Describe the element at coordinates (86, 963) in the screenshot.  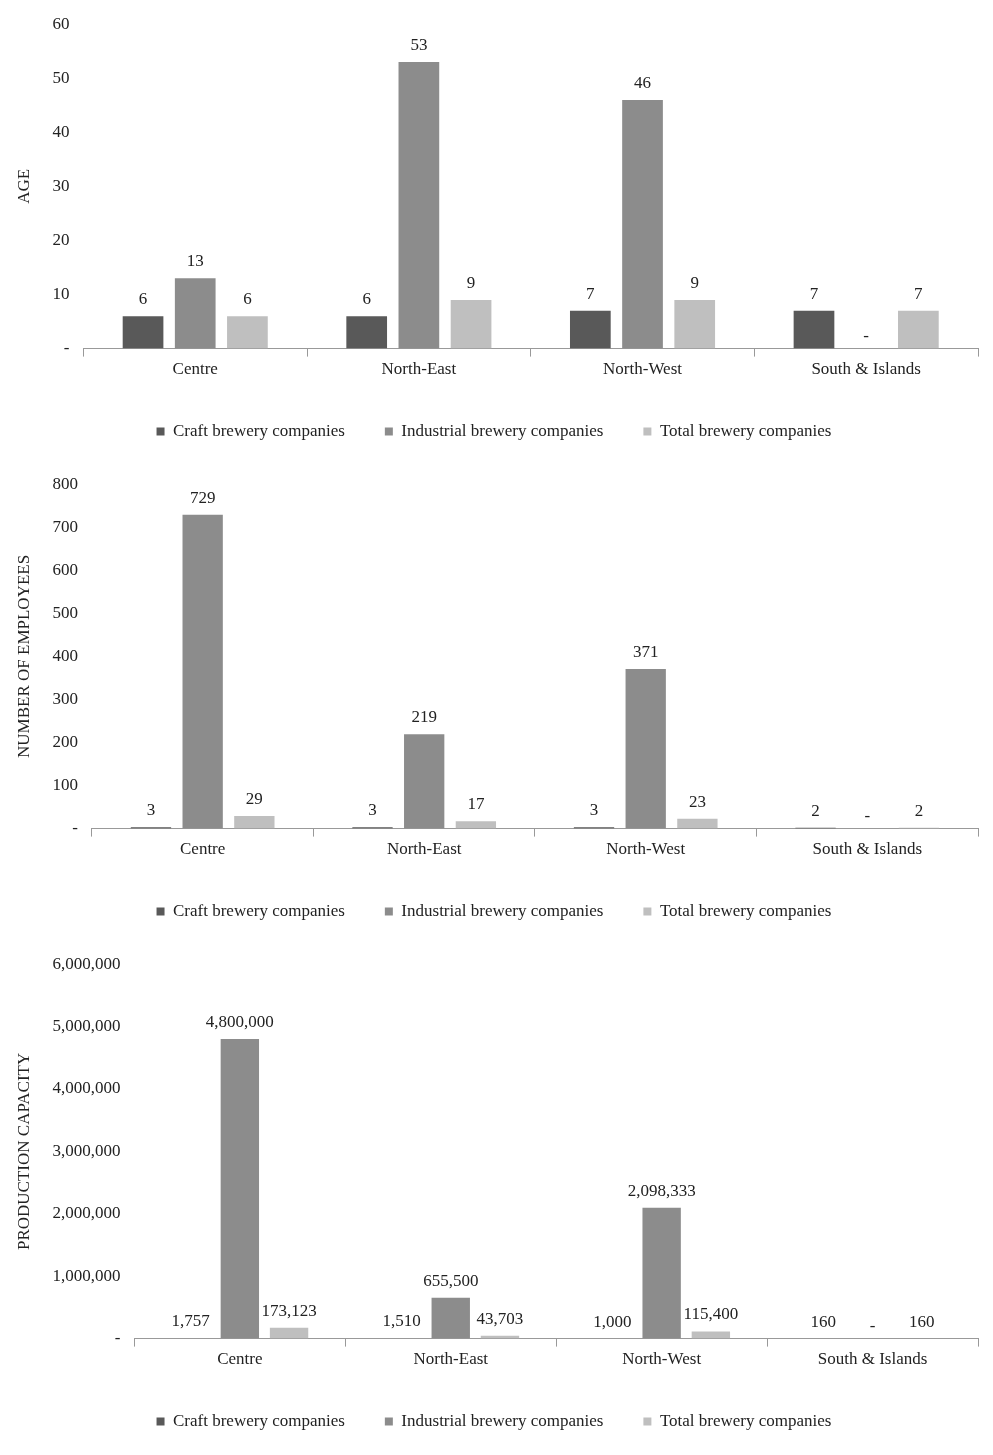
I see `y-tick-label: 6,000,000` at that location.